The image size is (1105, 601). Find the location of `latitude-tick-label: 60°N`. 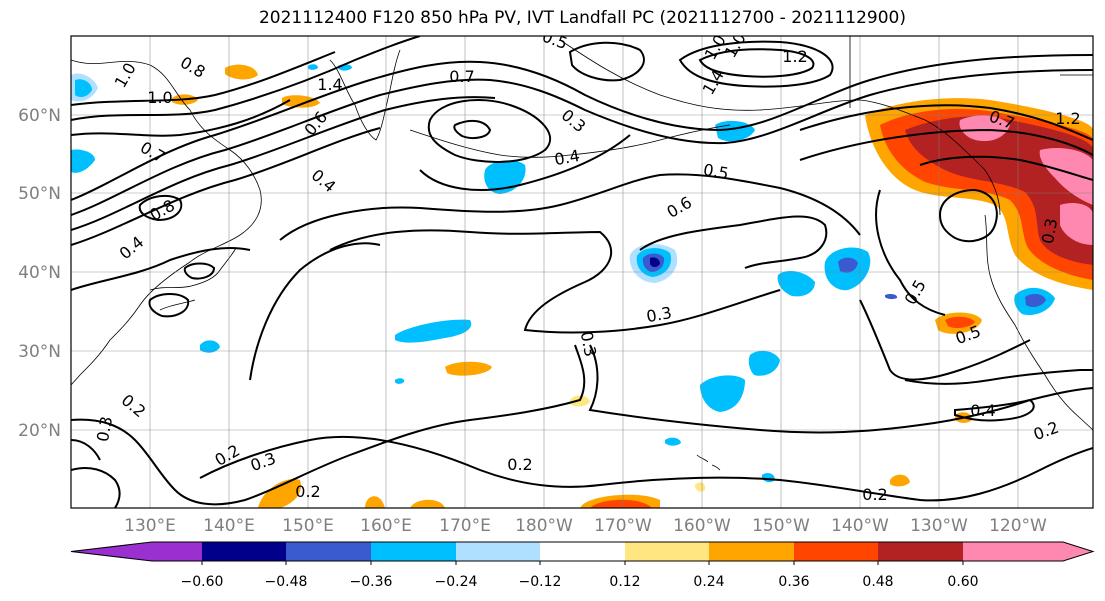

latitude-tick-label: 60°N is located at coordinates (39, 116).